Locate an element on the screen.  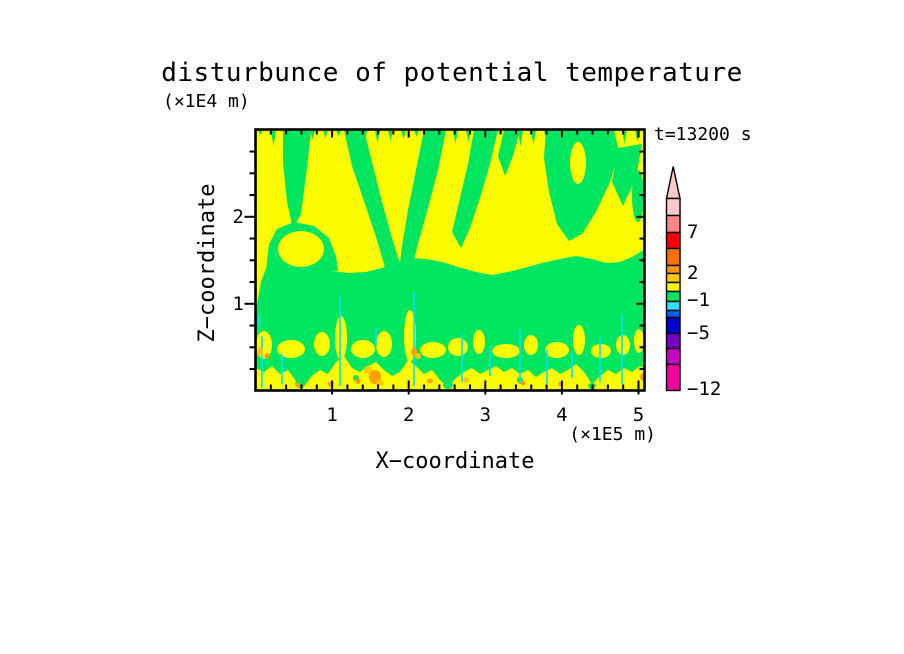
z-tick-label-1: 1 is located at coordinates (238, 303).